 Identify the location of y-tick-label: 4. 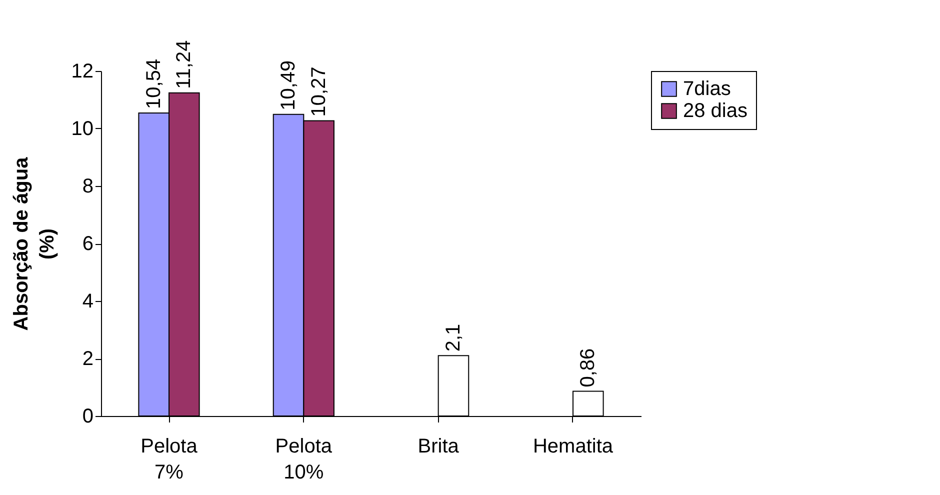
(88, 301).